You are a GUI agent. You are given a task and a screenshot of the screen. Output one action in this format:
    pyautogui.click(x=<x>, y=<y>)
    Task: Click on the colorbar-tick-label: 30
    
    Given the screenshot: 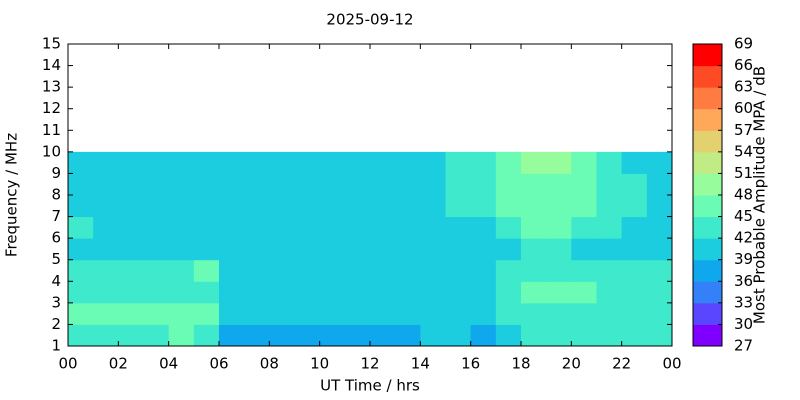 What is the action you would take?
    pyautogui.click(x=743, y=324)
    